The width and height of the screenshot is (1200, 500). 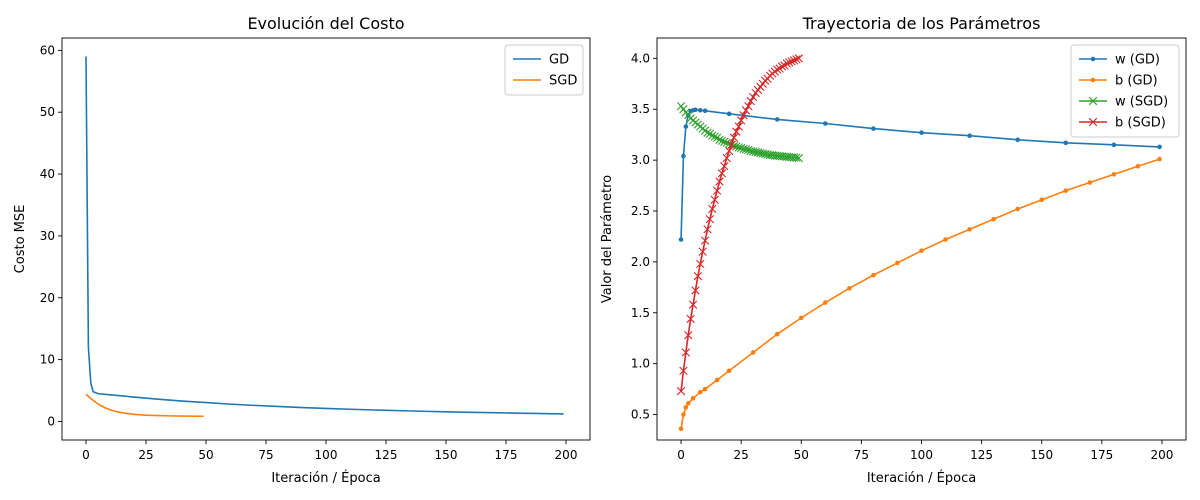 I want to click on legend-item: b (GD), so click(x=1118, y=81).